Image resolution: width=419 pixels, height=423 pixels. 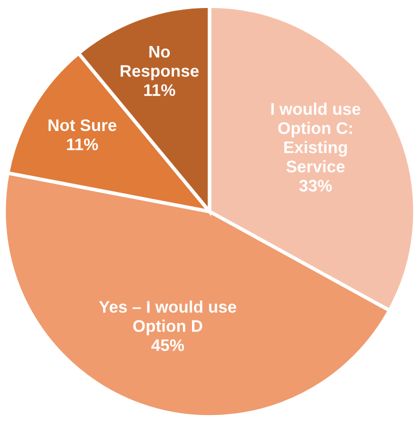 I want to click on slice-label: I would use Option C: Existing Service, so click(x=315, y=137).